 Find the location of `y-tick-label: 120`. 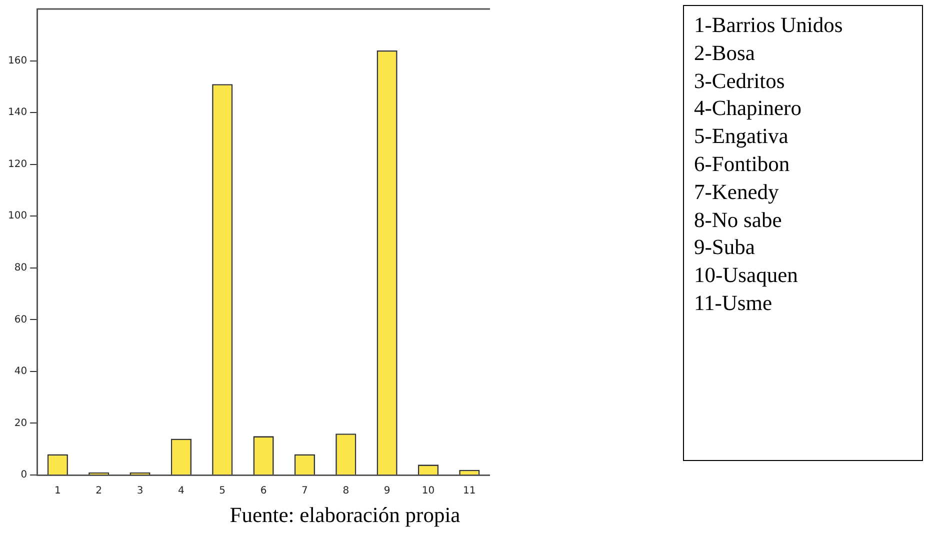

y-tick-label: 120 is located at coordinates (18, 164).